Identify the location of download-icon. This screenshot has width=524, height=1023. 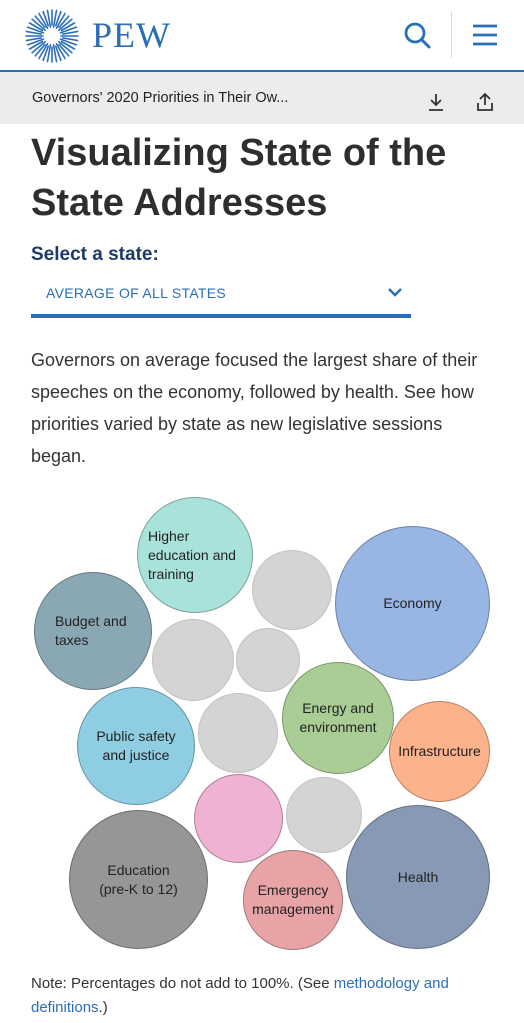
(436, 102).